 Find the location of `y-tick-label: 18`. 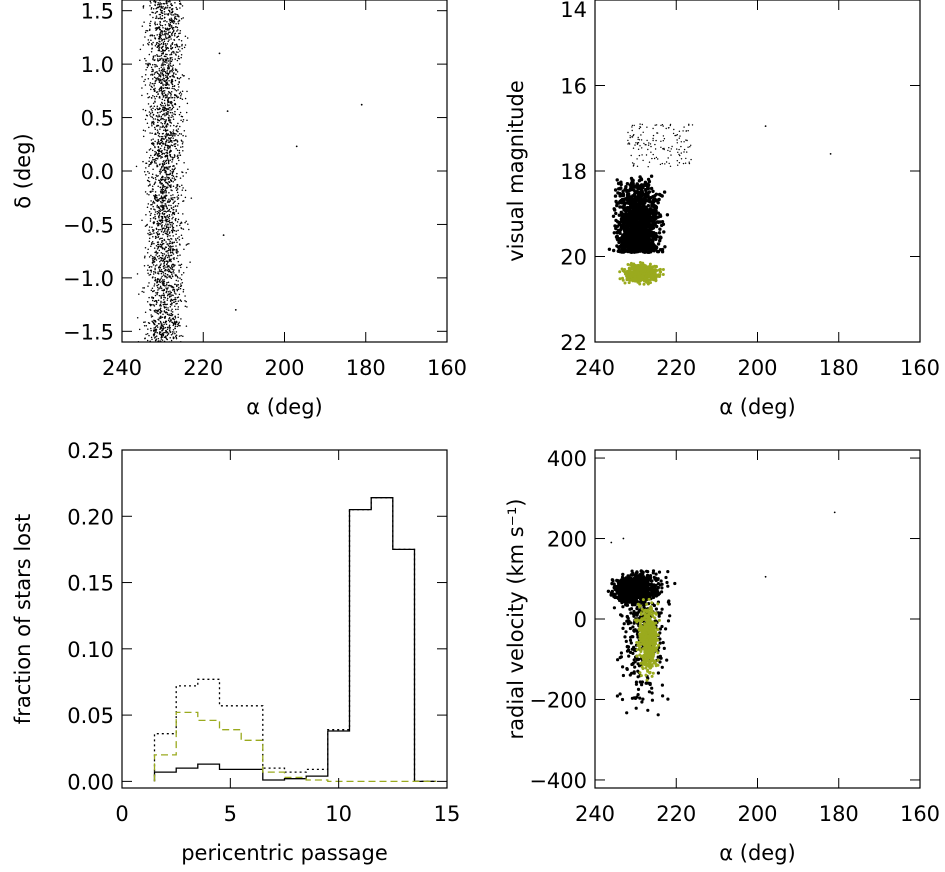

y-tick-label: 18 is located at coordinates (573, 172).